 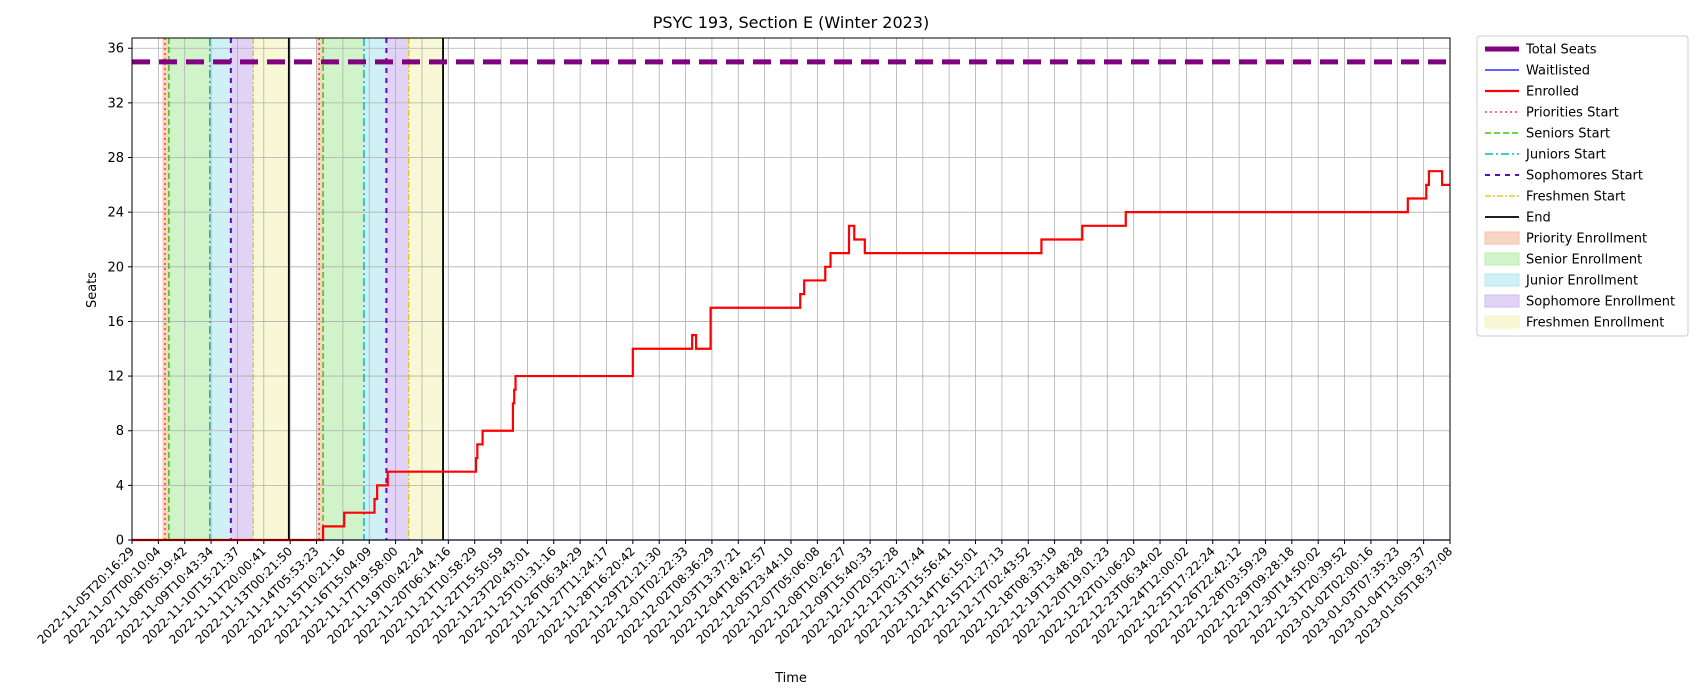 What do you see at coordinates (115, 158) in the screenshot?
I see `y-tick-label: 28` at bounding box center [115, 158].